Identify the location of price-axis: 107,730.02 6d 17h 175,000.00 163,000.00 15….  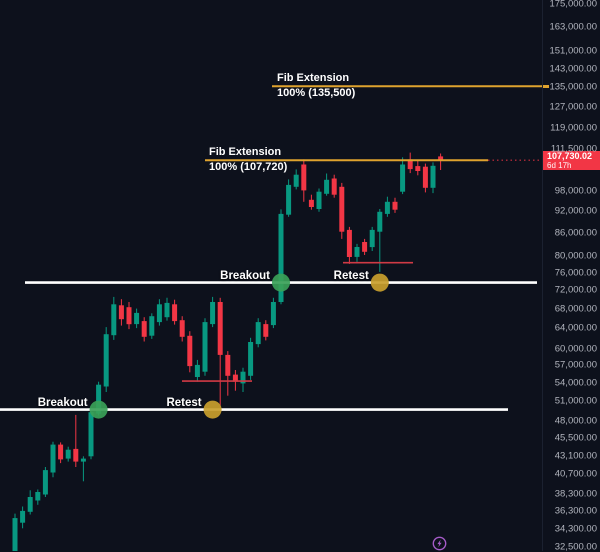
(571, 276).